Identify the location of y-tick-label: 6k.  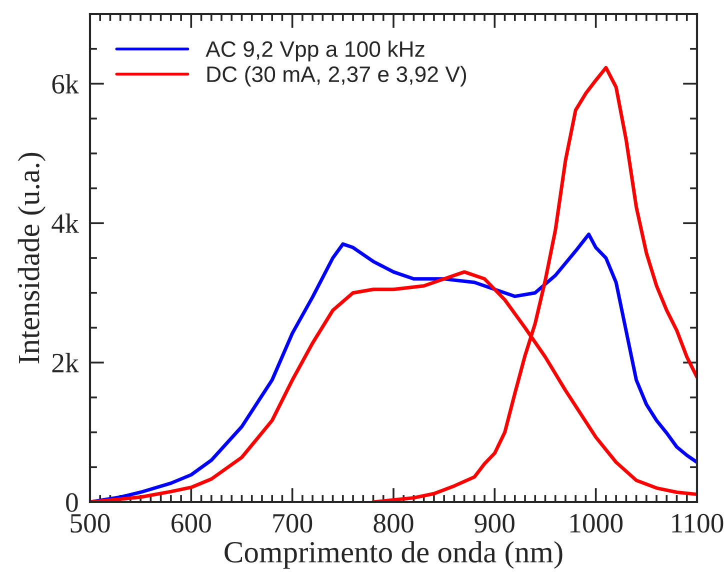
(65, 84).